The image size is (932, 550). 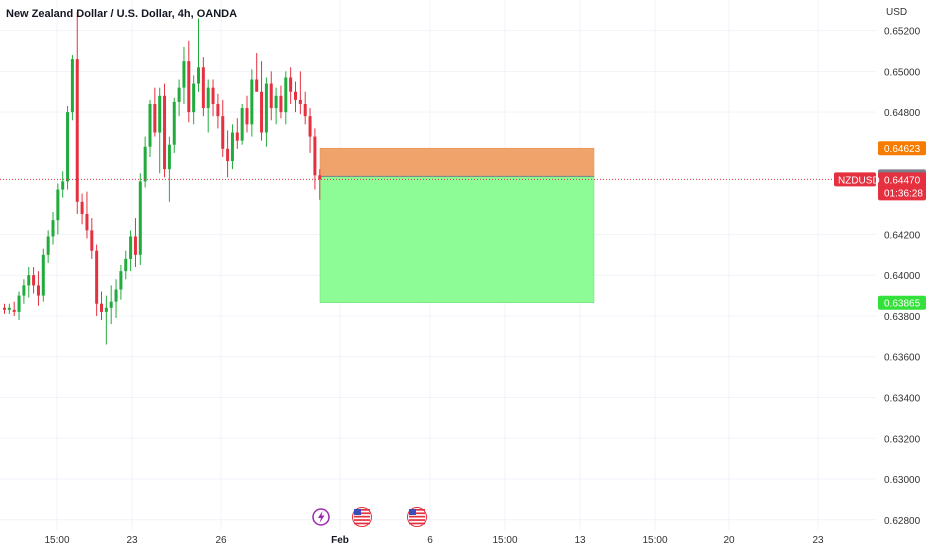 I want to click on countdown-text: 01:36:28, so click(x=903, y=193).